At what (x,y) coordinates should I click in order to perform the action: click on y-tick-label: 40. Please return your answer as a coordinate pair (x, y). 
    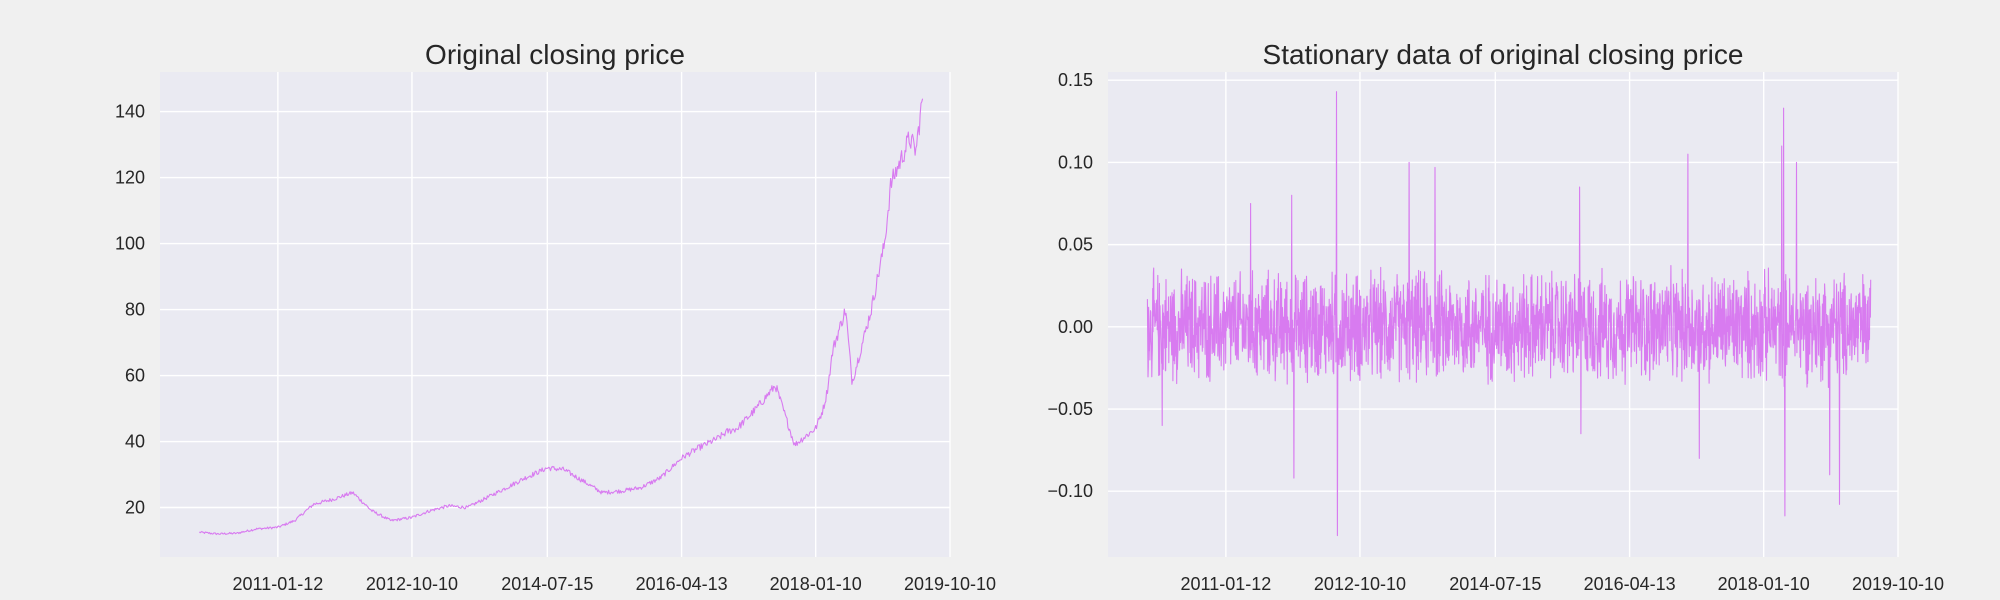
    Looking at the image, I should click on (135, 442).